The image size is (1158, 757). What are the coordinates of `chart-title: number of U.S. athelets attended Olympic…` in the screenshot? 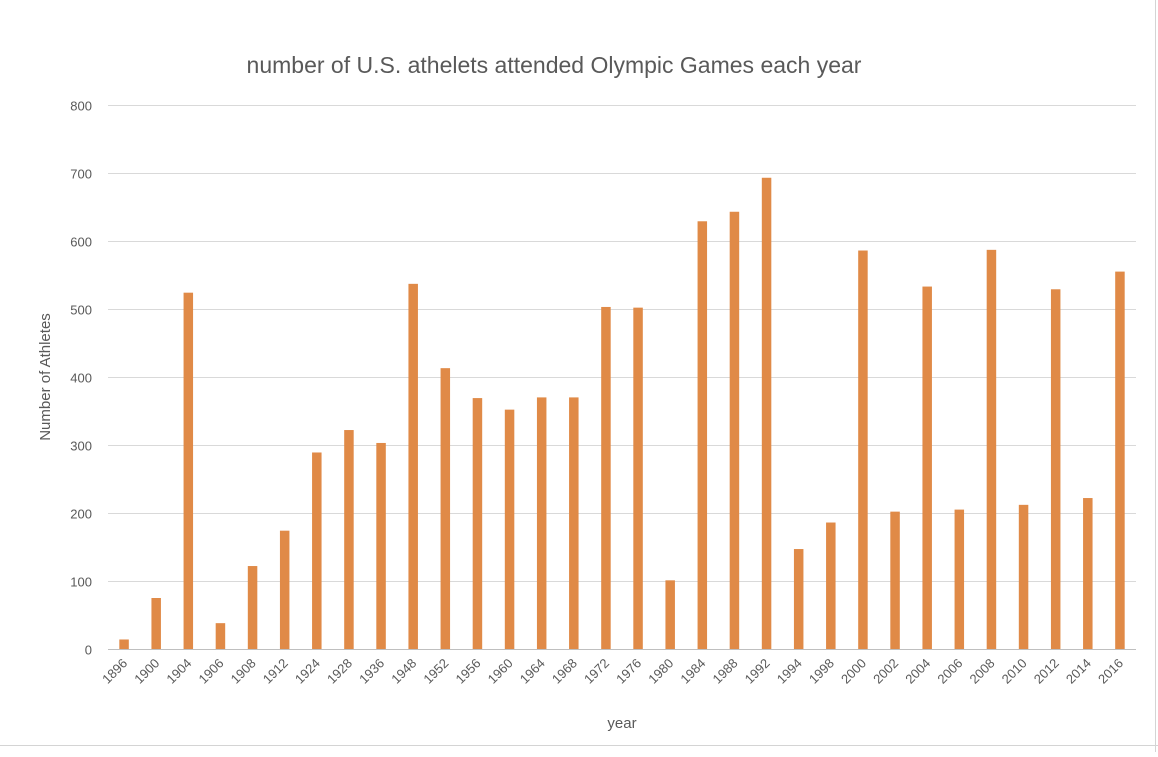 It's located at (554, 65).